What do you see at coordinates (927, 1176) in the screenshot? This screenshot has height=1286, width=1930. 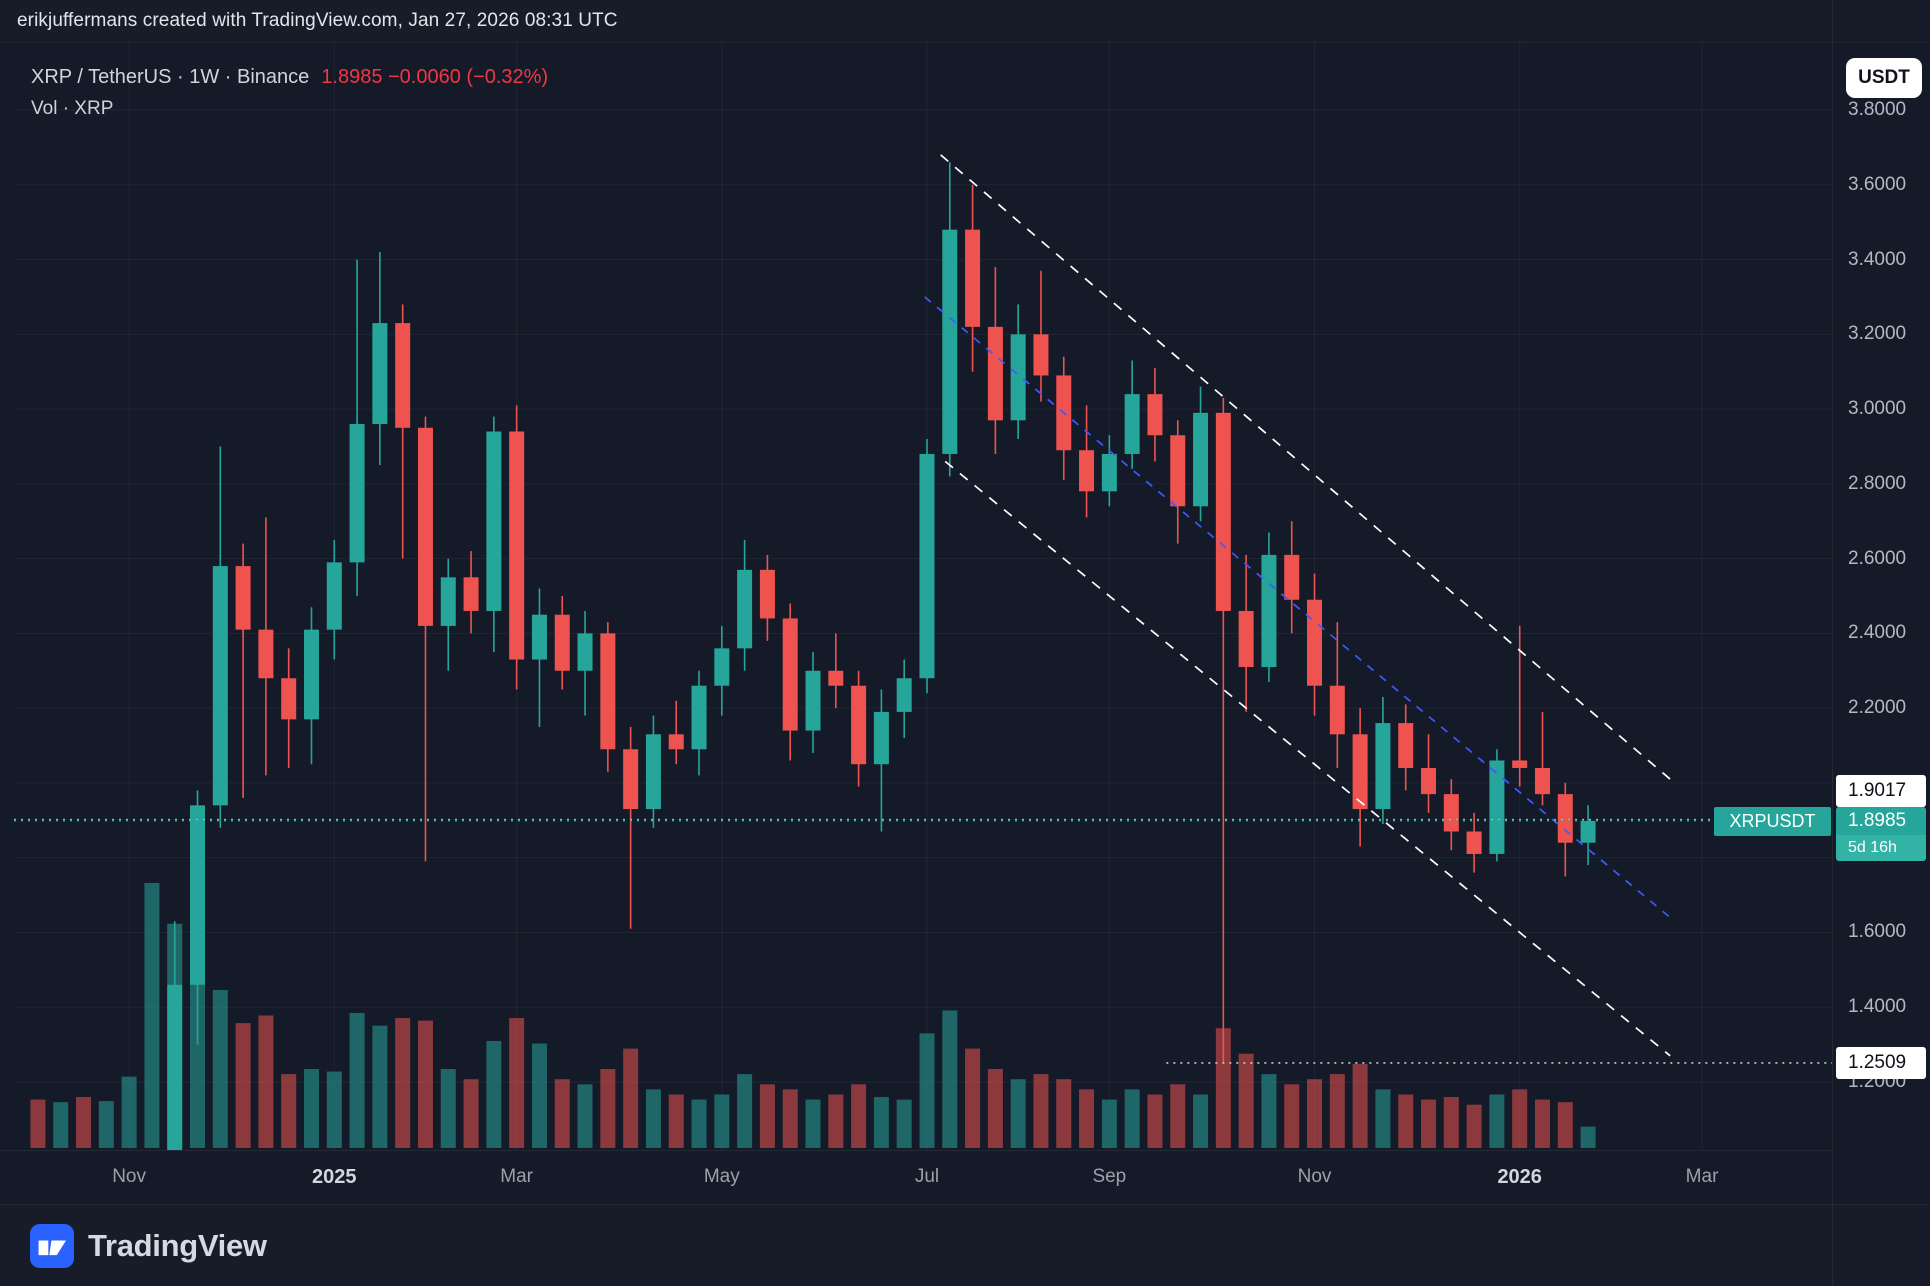 I see `time-tick-label: Jul` at bounding box center [927, 1176].